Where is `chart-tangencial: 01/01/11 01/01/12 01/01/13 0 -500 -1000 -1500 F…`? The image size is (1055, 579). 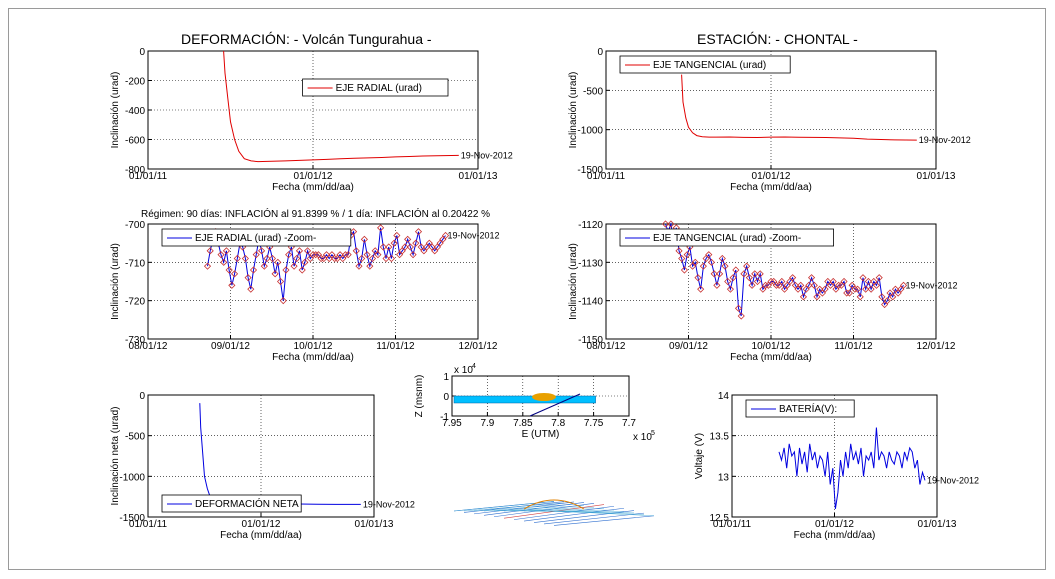
chart-tangencial: 01/01/11 01/01/12 01/01/13 0 -500 -1000 -1500 F… is located at coordinates (769, 120).